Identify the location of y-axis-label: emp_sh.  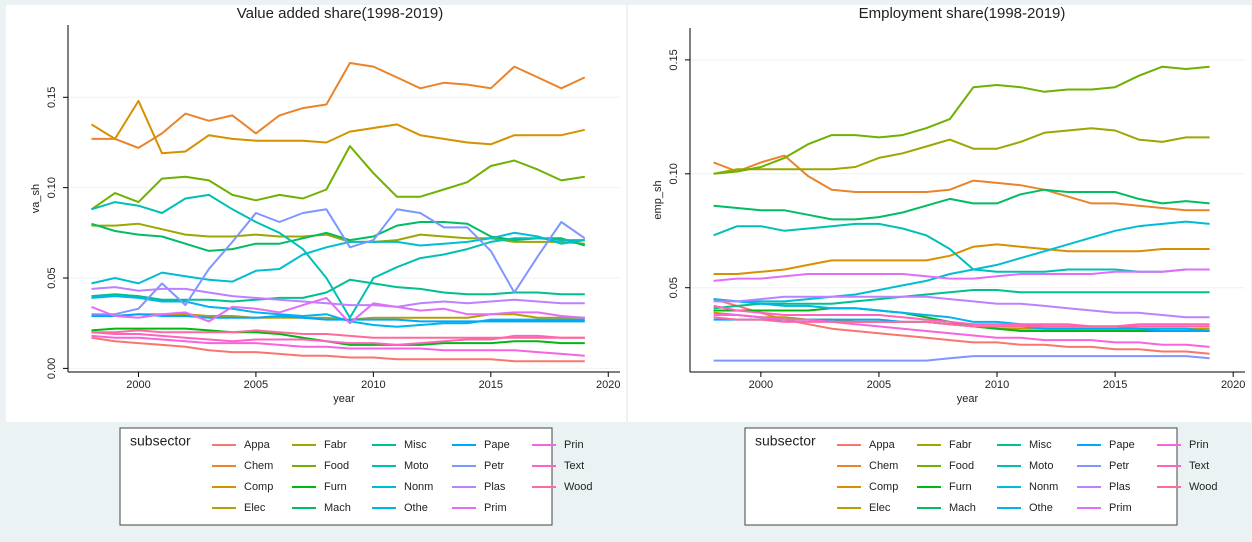
(658, 199).